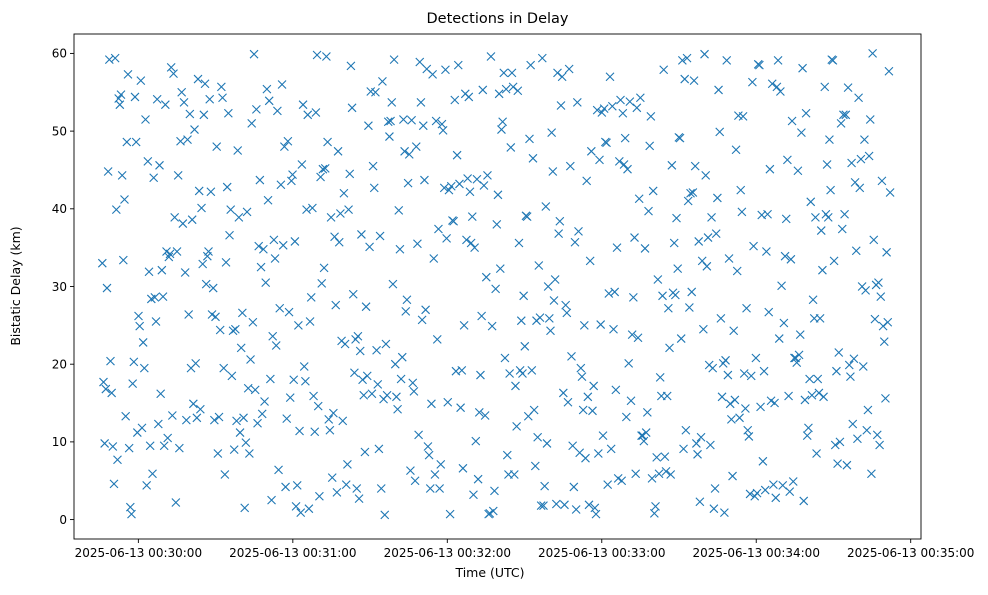  What do you see at coordinates (59, 54) in the screenshot?
I see `y-tick-label: 60` at bounding box center [59, 54].